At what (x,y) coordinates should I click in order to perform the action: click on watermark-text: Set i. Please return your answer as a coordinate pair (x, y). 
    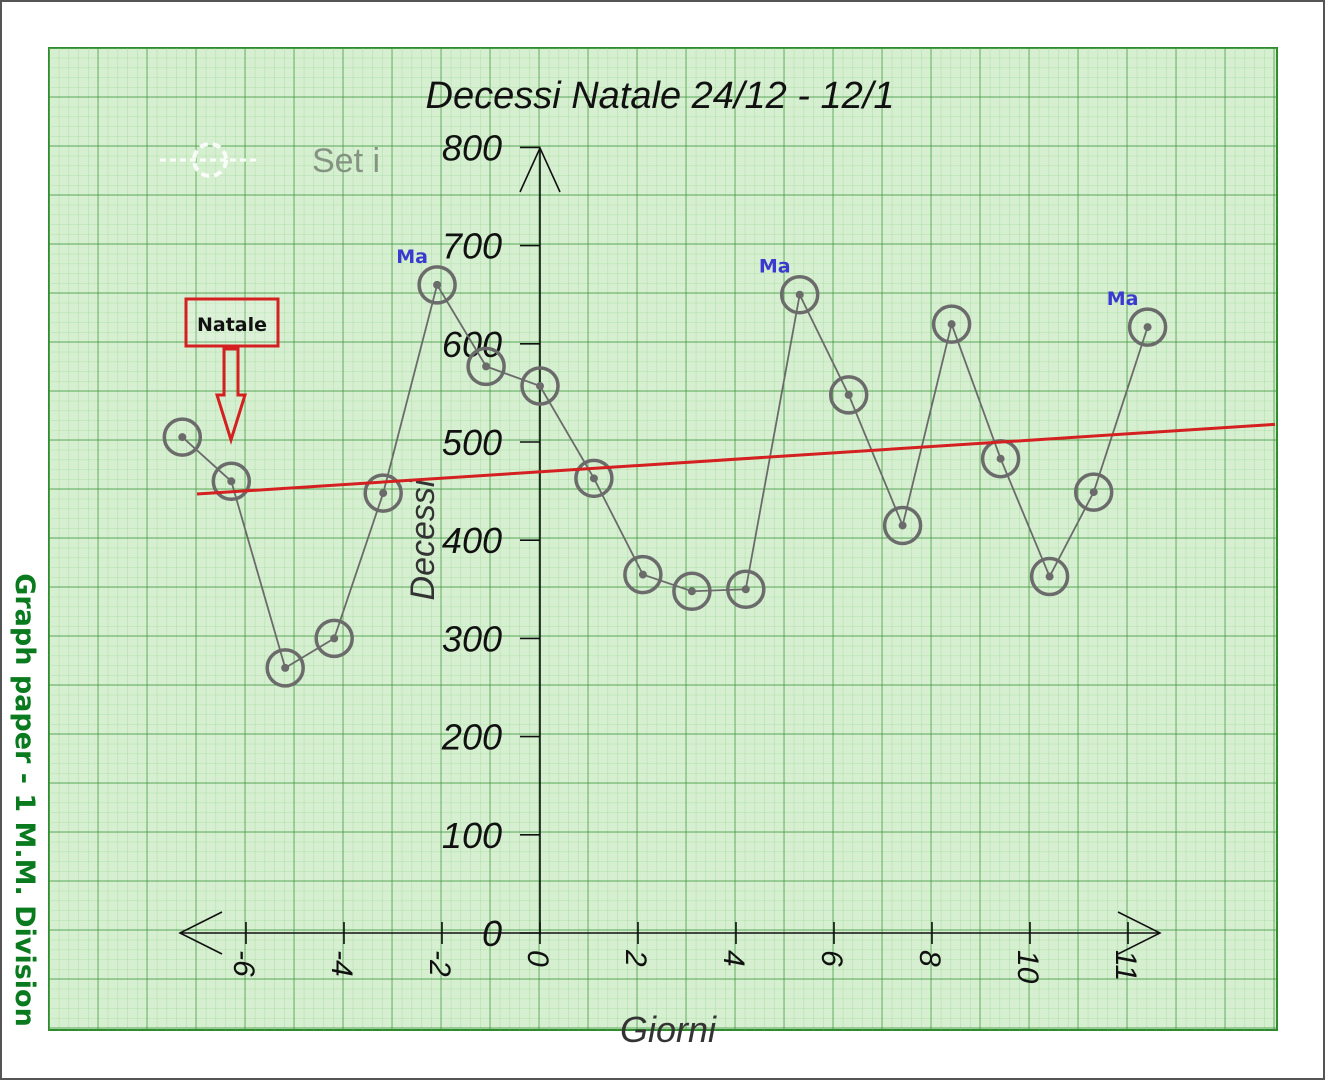
    Looking at the image, I should click on (346, 161).